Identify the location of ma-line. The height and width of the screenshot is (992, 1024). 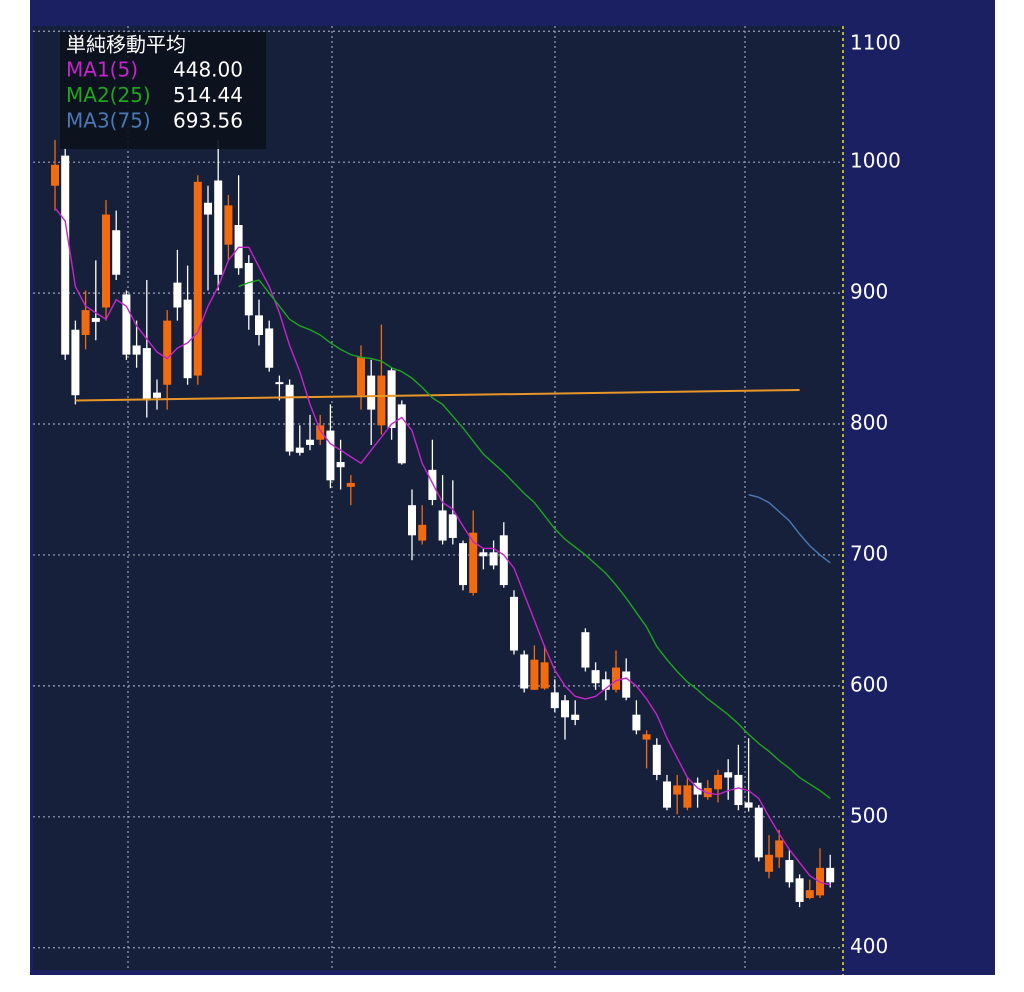
(789, 529).